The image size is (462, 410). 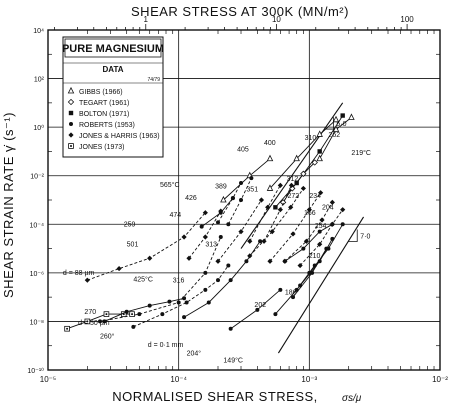 I want to click on legend-entry: BOLTON (1971), so click(x=104, y=114).